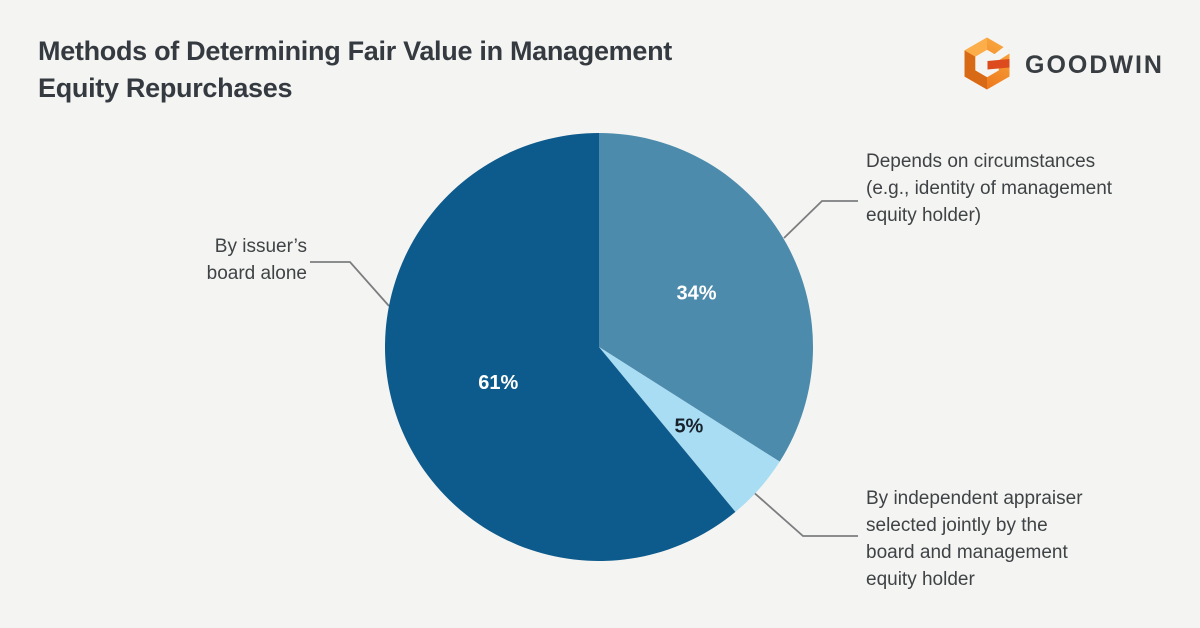  What do you see at coordinates (820, 219) in the screenshot?
I see `leader-line-depends` at bounding box center [820, 219].